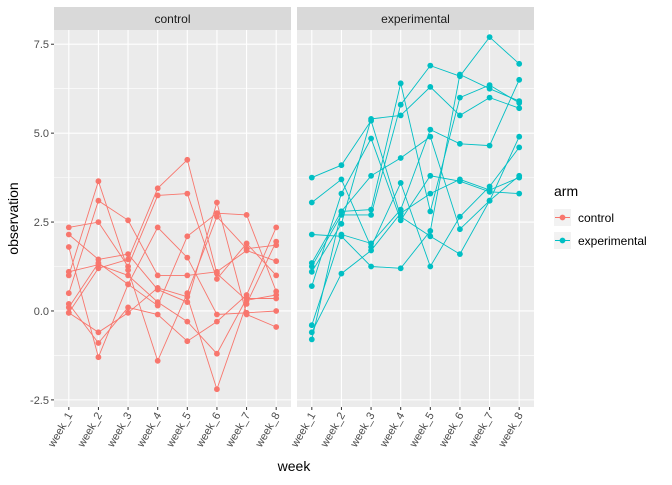 The width and height of the screenshot is (672, 485). Describe the element at coordinates (41, 45) in the screenshot. I see `y-tick-label: 7.5` at that location.